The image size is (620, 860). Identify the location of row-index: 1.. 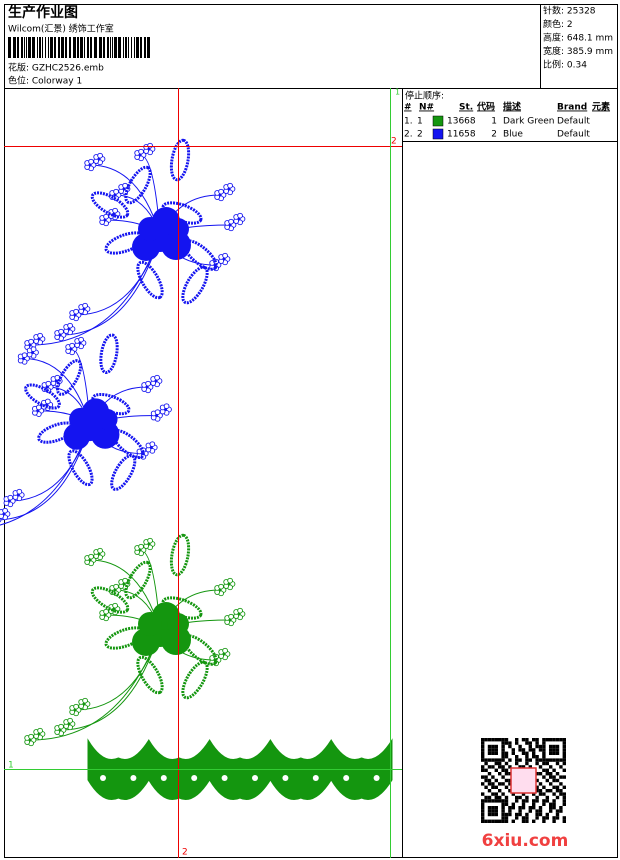
(408, 122).